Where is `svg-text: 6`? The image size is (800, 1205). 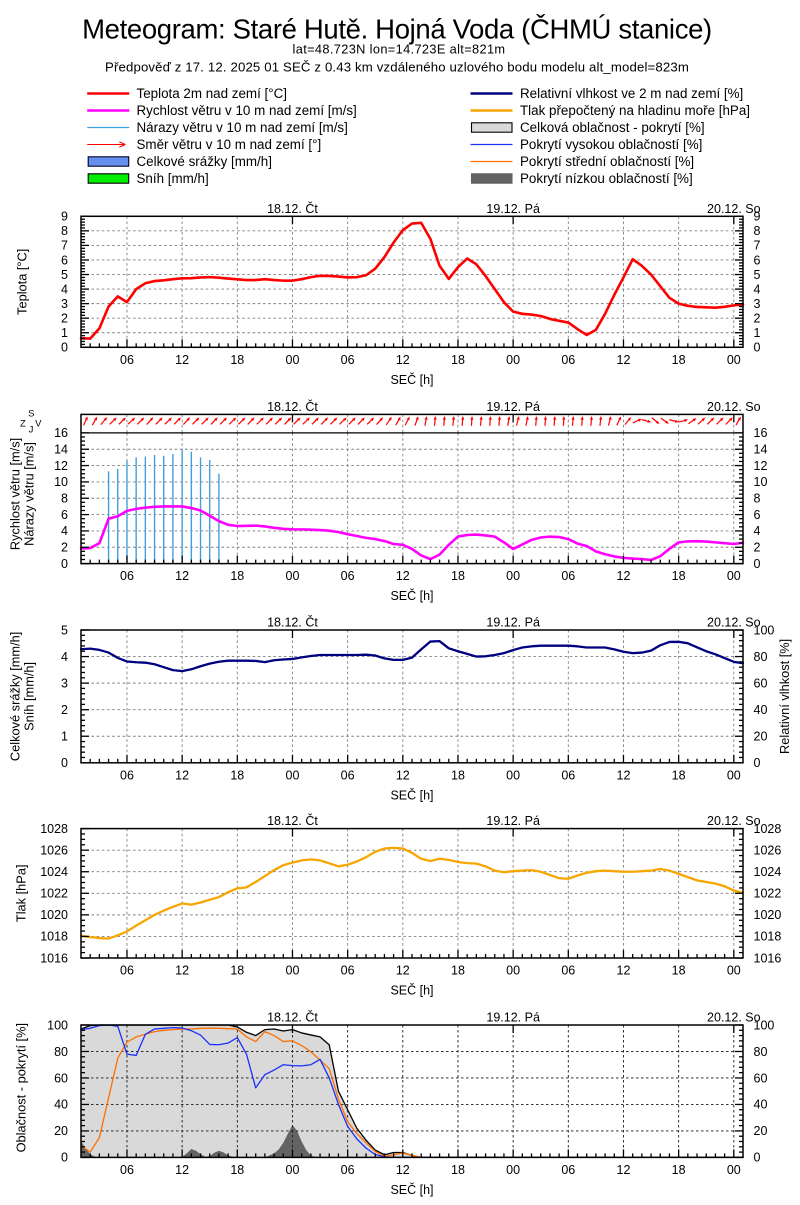
svg-text: 6 is located at coordinates (757, 260).